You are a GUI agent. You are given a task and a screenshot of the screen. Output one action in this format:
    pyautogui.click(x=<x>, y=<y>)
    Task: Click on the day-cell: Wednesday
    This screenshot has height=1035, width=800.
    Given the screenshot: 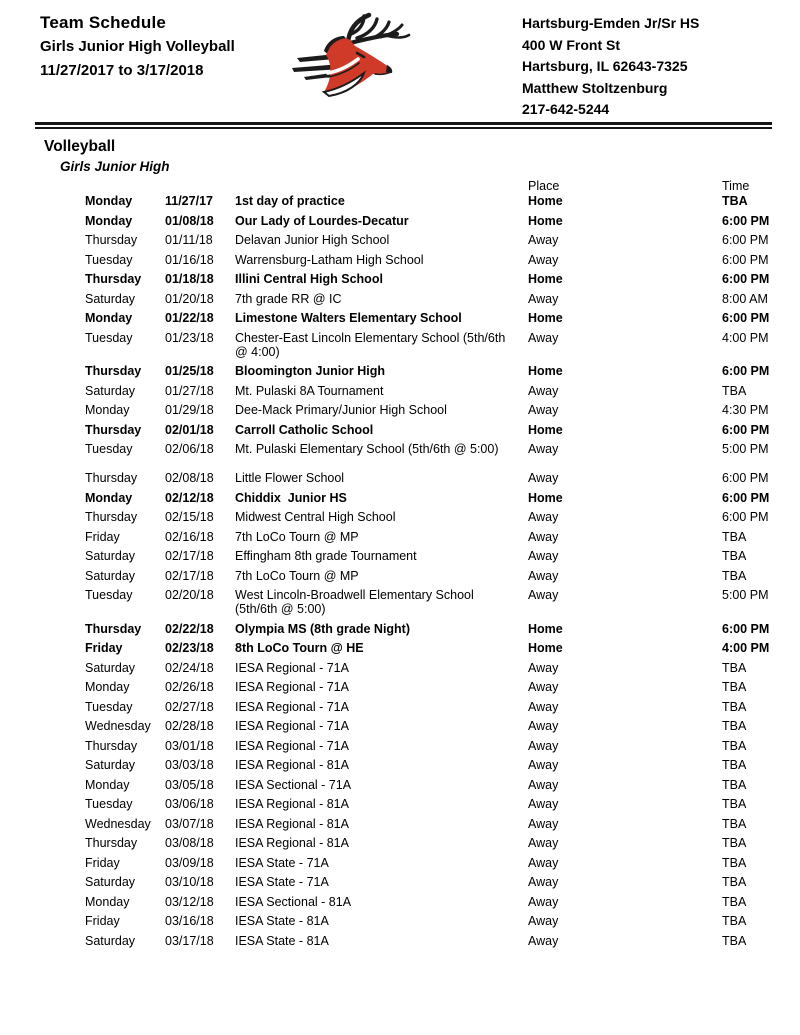 What is the action you would take?
    pyautogui.click(x=118, y=823)
    